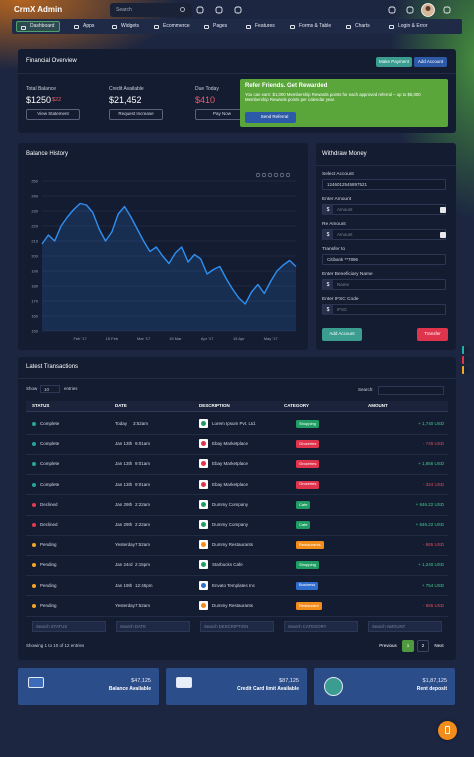 Image resolution: width=474 pixels, height=757 pixels. What do you see at coordinates (38, 26) in the screenshot?
I see `nav-item: Dashboard` at bounding box center [38, 26].